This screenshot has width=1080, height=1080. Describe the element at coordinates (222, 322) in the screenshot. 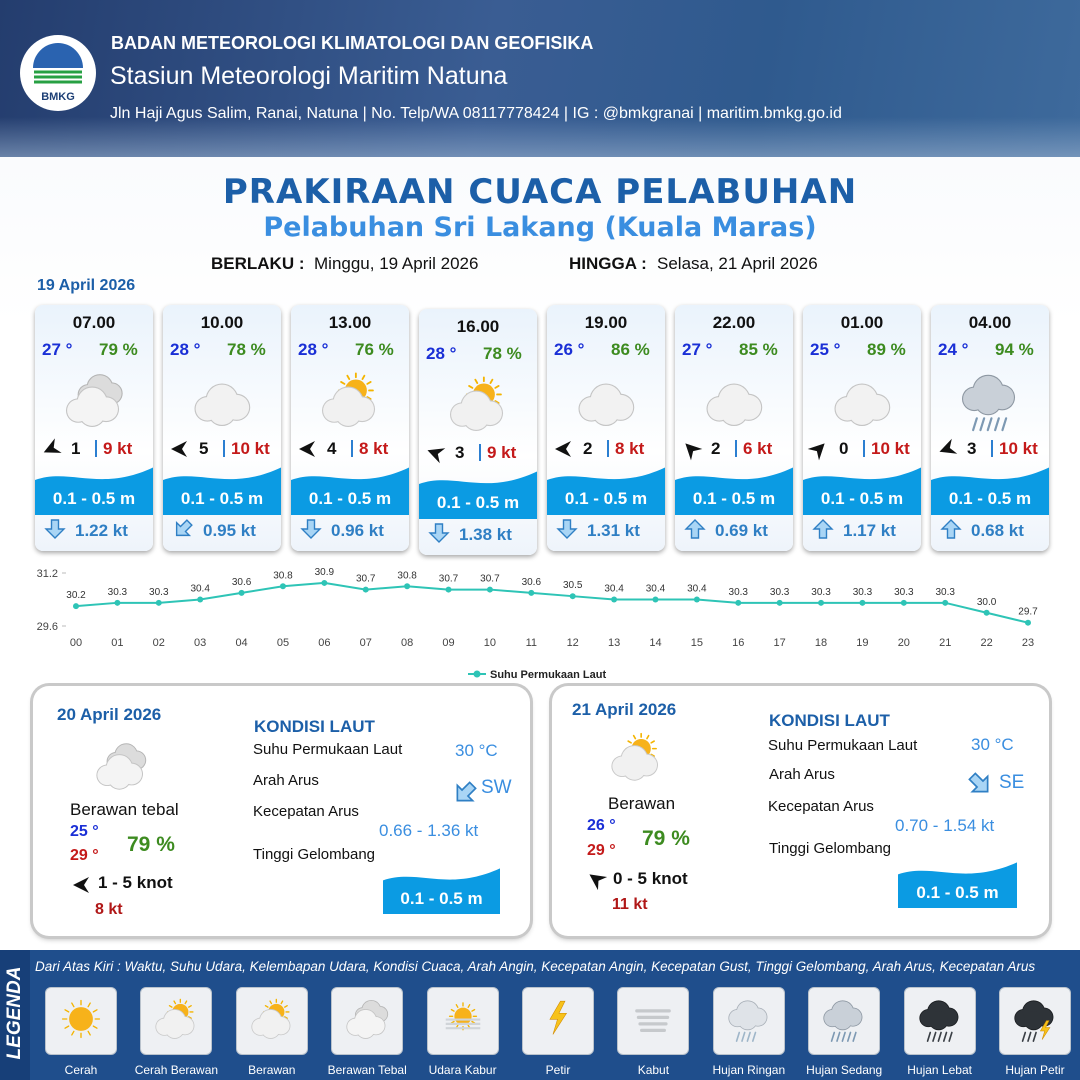

I see `time: 10.00` at that location.